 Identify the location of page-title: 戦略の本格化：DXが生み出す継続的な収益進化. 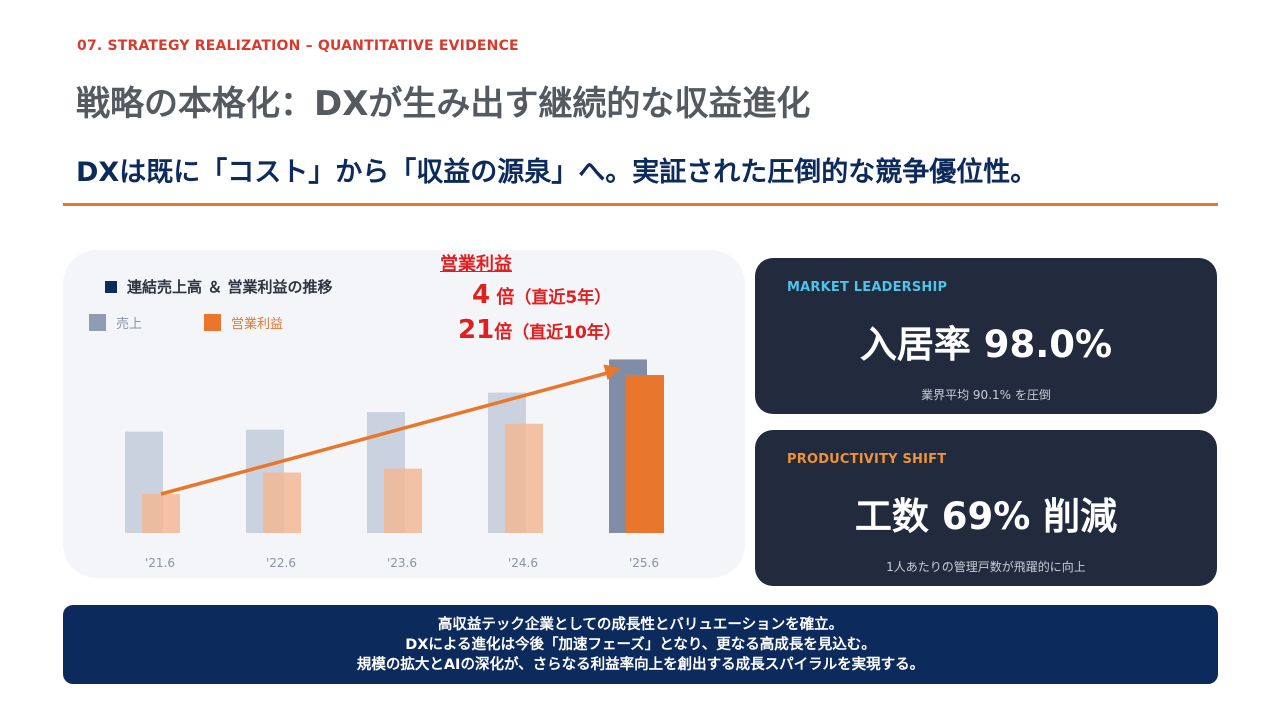
(443, 104).